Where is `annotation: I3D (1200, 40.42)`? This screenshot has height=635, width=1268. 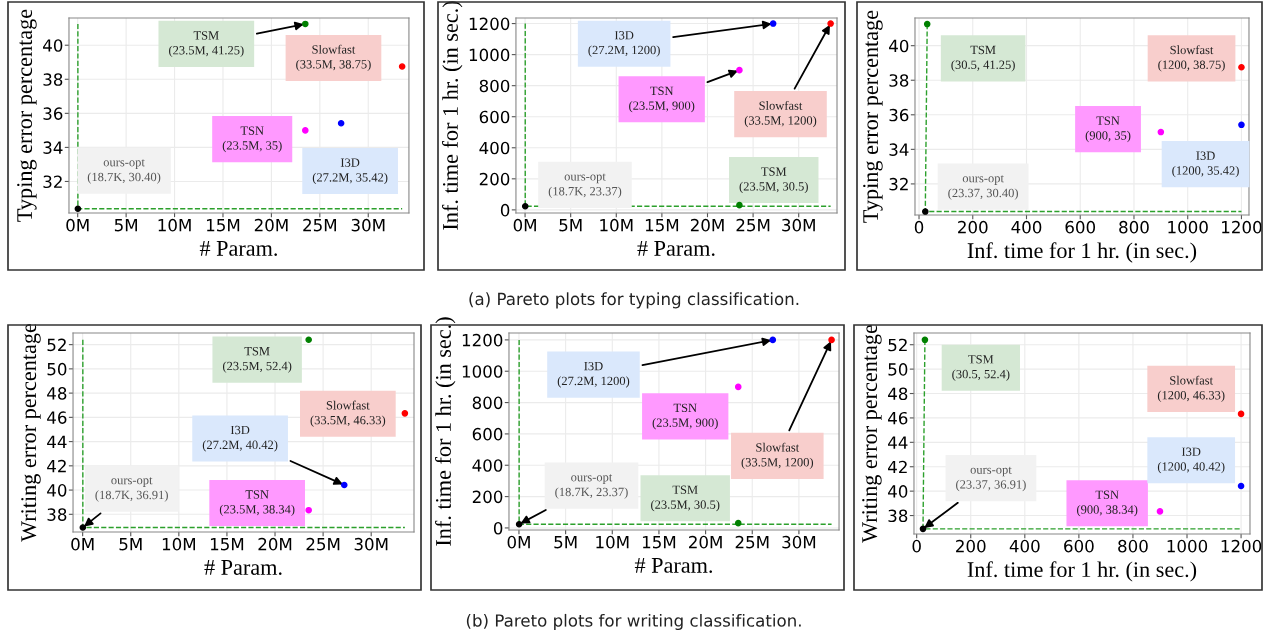 annotation: I3D (1200, 40.42) is located at coordinates (1191, 460).